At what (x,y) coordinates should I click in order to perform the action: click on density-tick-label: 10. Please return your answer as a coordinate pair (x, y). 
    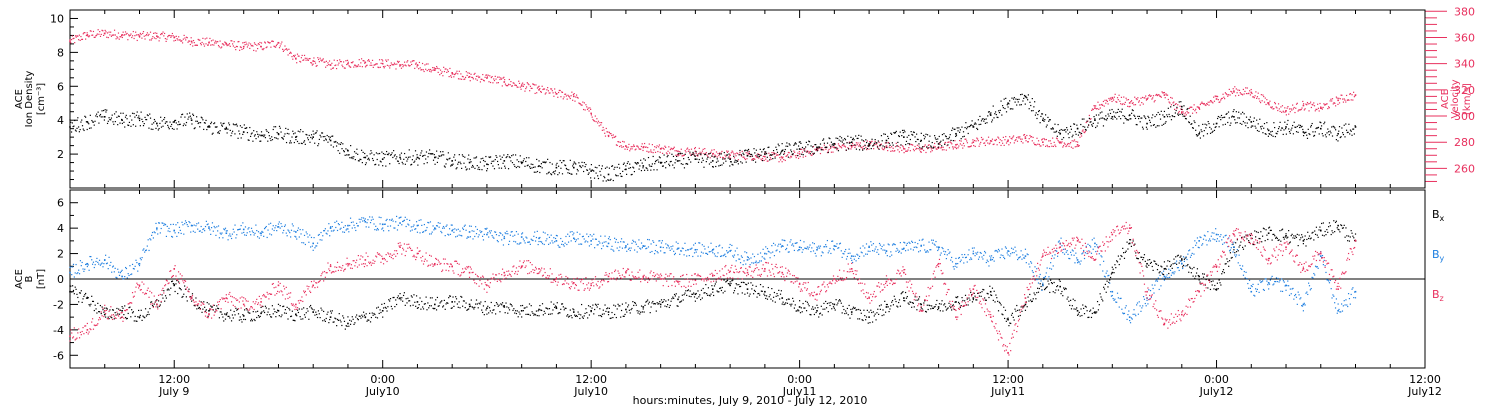
    Looking at the image, I should click on (57, 18).